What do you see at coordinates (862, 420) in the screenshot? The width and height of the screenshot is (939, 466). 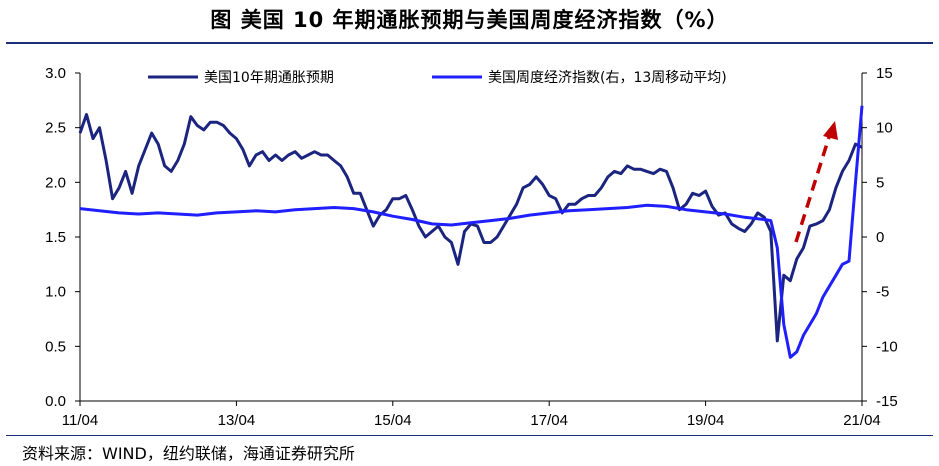 I see `x-tick-label: 21/04` at bounding box center [862, 420].